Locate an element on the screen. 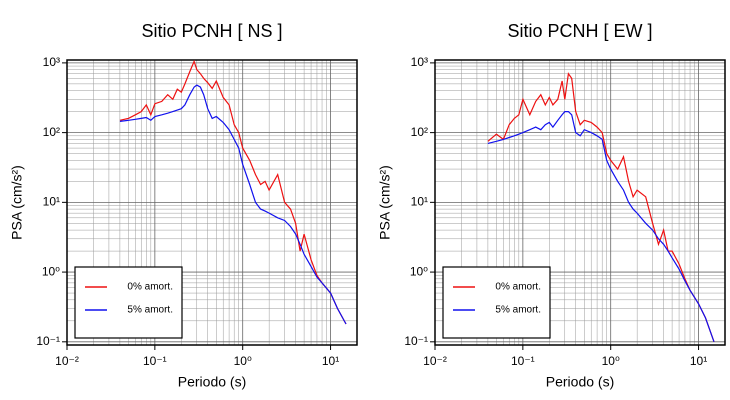 This screenshot has height=400, width=730. chart-title: Sitio PCNH [ NS ] is located at coordinates (211, 31).